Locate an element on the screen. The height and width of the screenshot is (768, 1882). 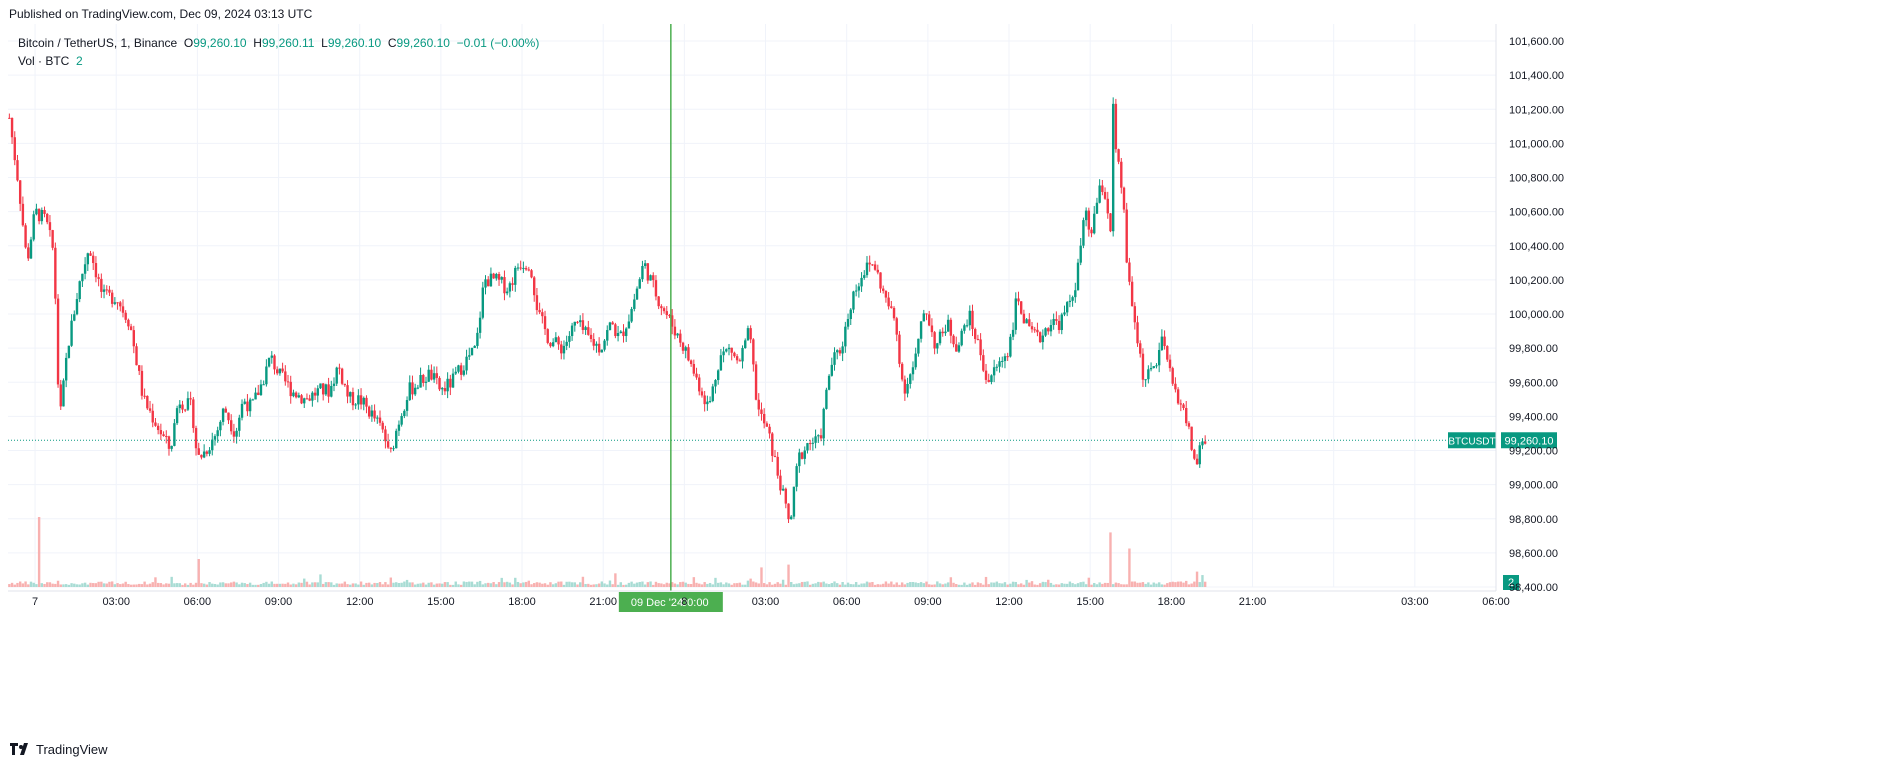
last-price-badge: 99,260.10 is located at coordinates (1529, 441).